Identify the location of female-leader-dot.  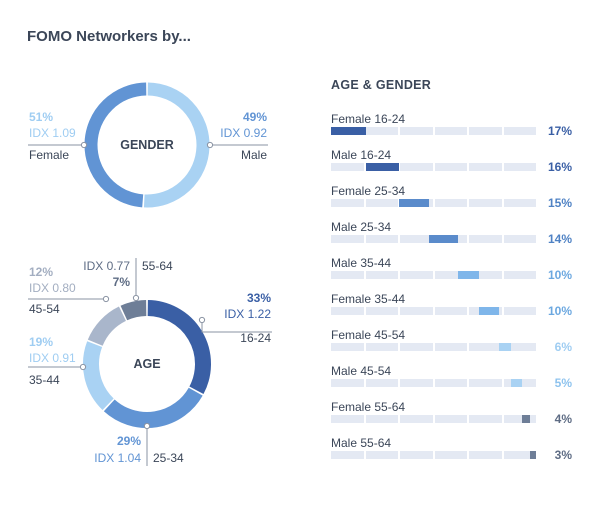
(84, 145).